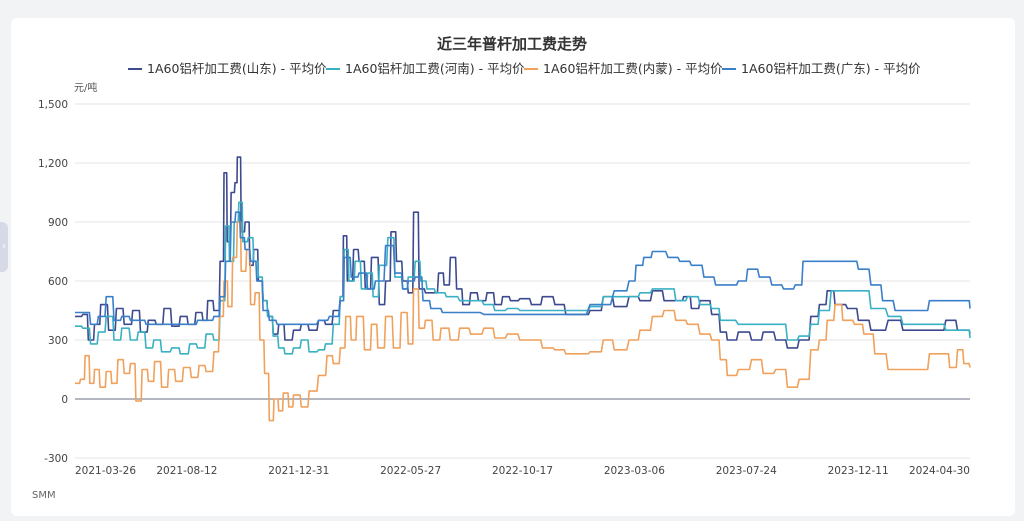 The image size is (1024, 521). Describe the element at coordinates (58, 341) in the screenshot. I see `y-tick-label: 300` at that location.